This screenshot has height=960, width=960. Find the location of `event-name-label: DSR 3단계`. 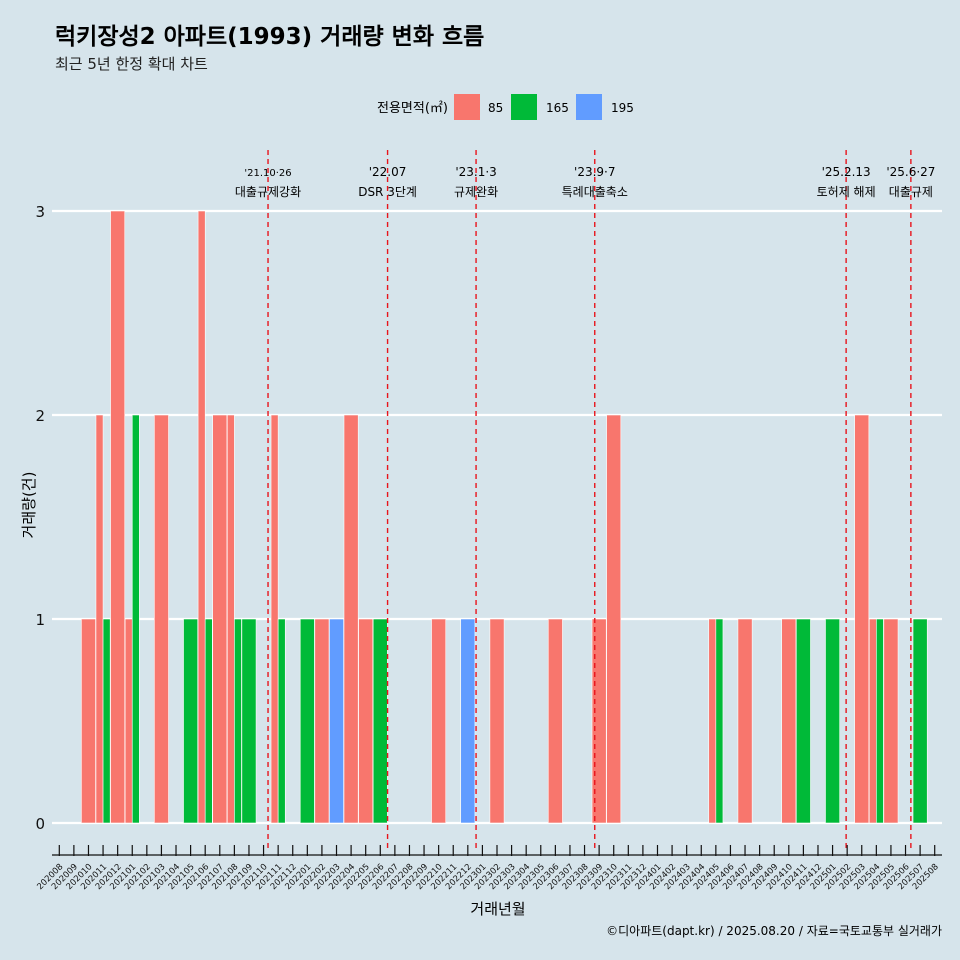

event-name-label: DSR 3단계 is located at coordinates (387, 192).